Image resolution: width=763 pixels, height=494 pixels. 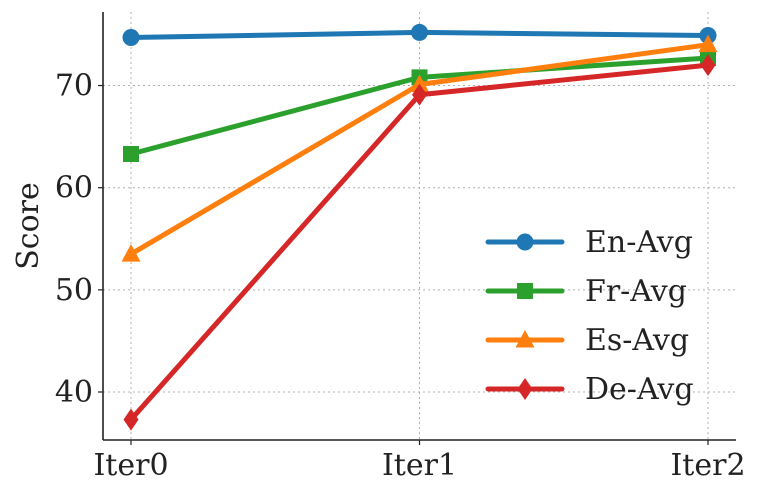 What do you see at coordinates (639, 389) in the screenshot?
I see `legend-label-de-avg: De-Avg` at bounding box center [639, 389].